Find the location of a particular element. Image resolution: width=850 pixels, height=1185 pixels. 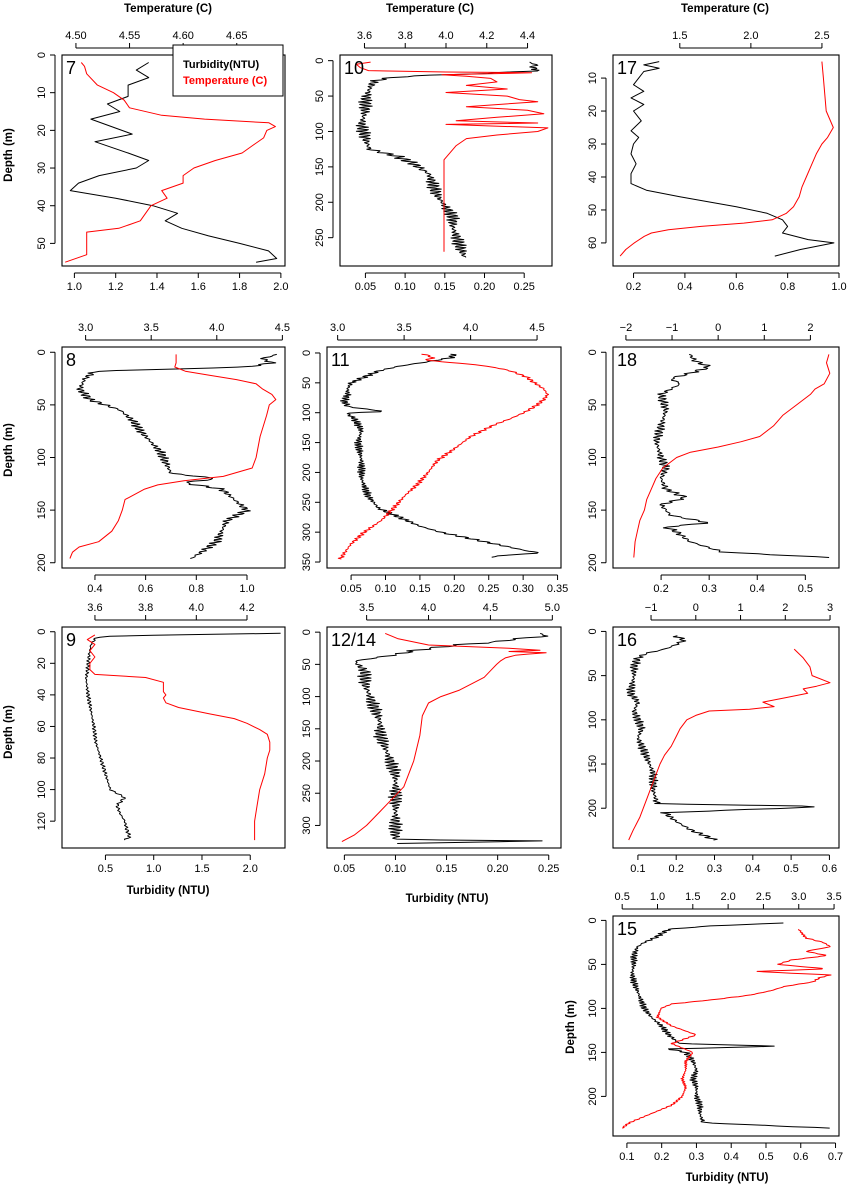

temperature-tick-label: 2 is located at coordinates (785, 608).